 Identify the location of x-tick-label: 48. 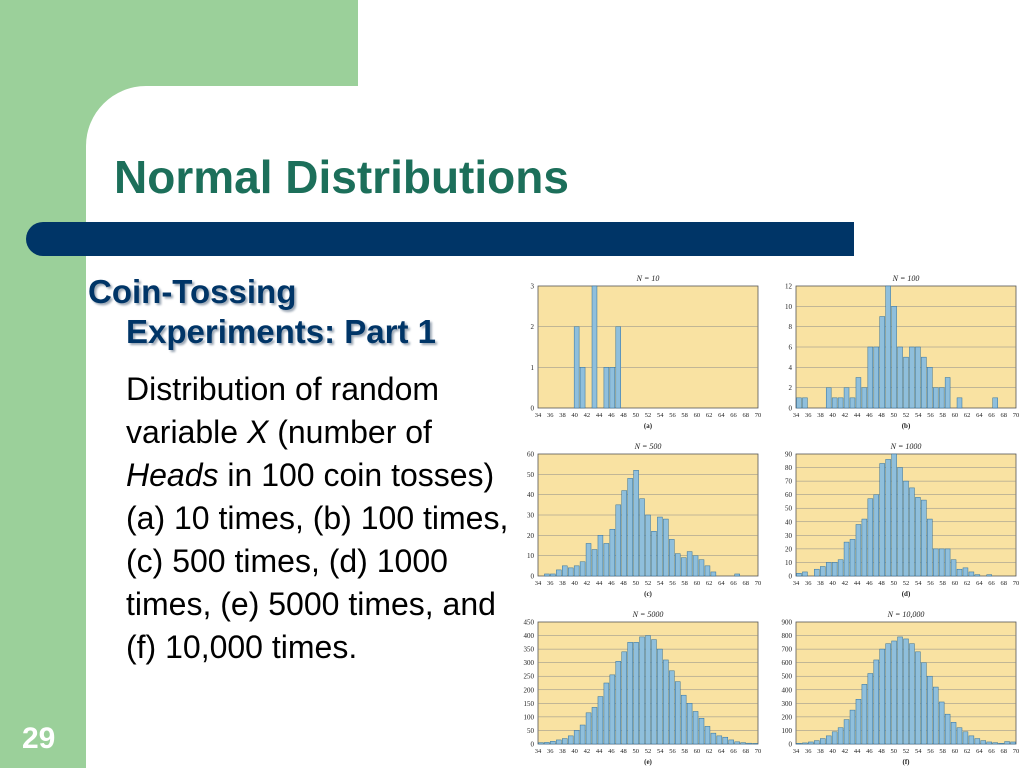
(623, 751).